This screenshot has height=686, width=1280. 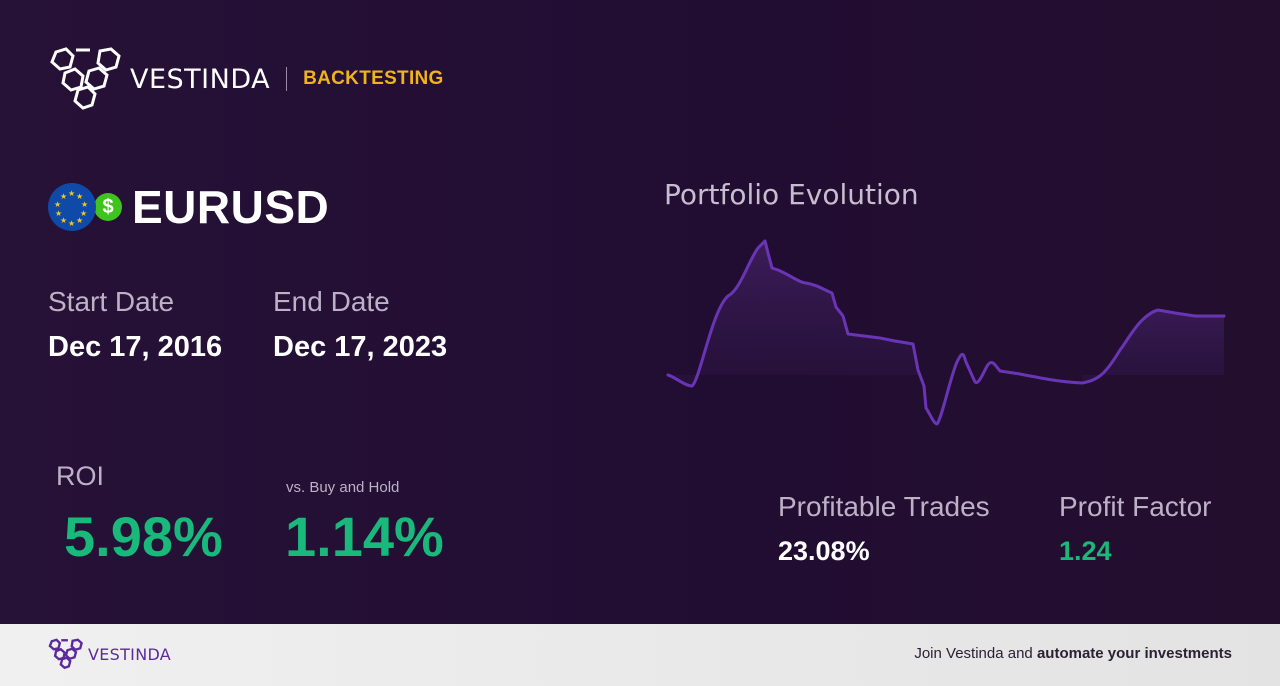 I want to click on portfolio-evolution-chart, so click(x=946, y=332).